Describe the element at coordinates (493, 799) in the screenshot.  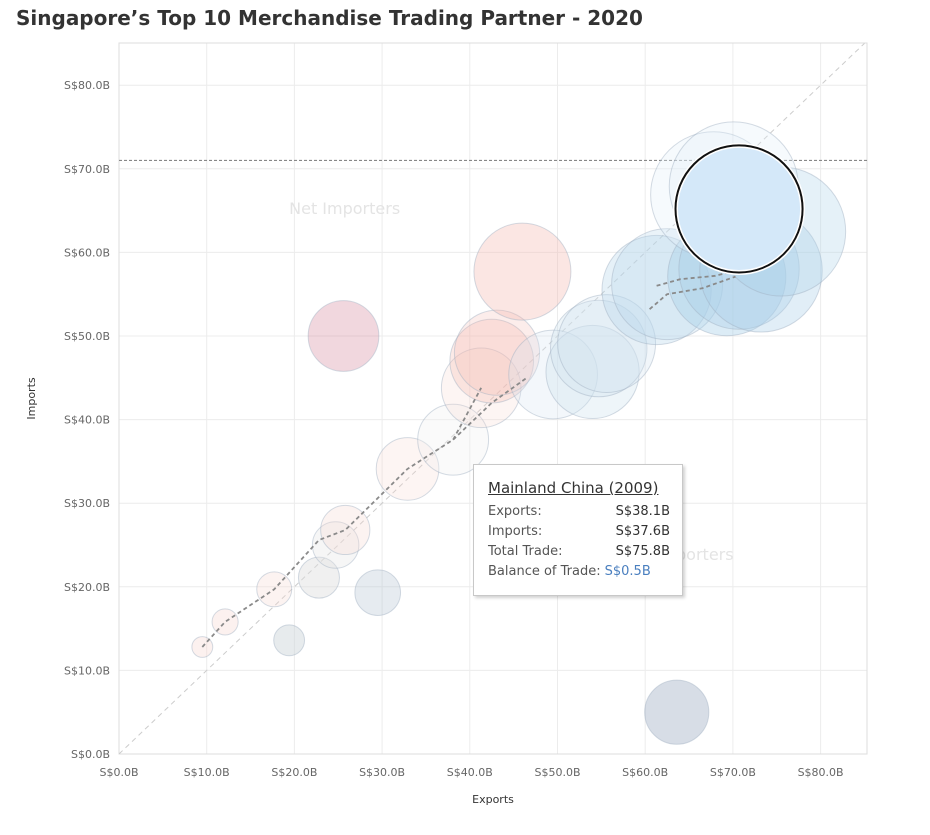
I see `x-axis-title: Exports` at that location.